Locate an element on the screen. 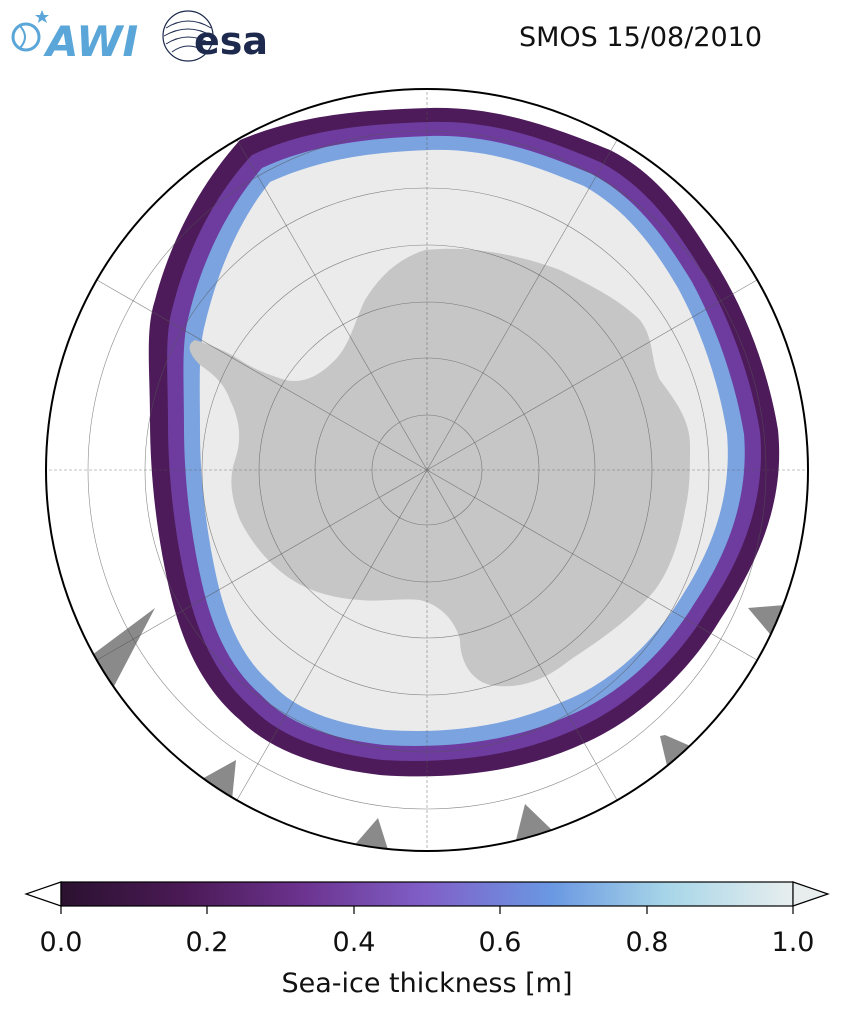 The width and height of the screenshot is (854, 1026). colorbar-ticks is located at coordinates (427, 910).